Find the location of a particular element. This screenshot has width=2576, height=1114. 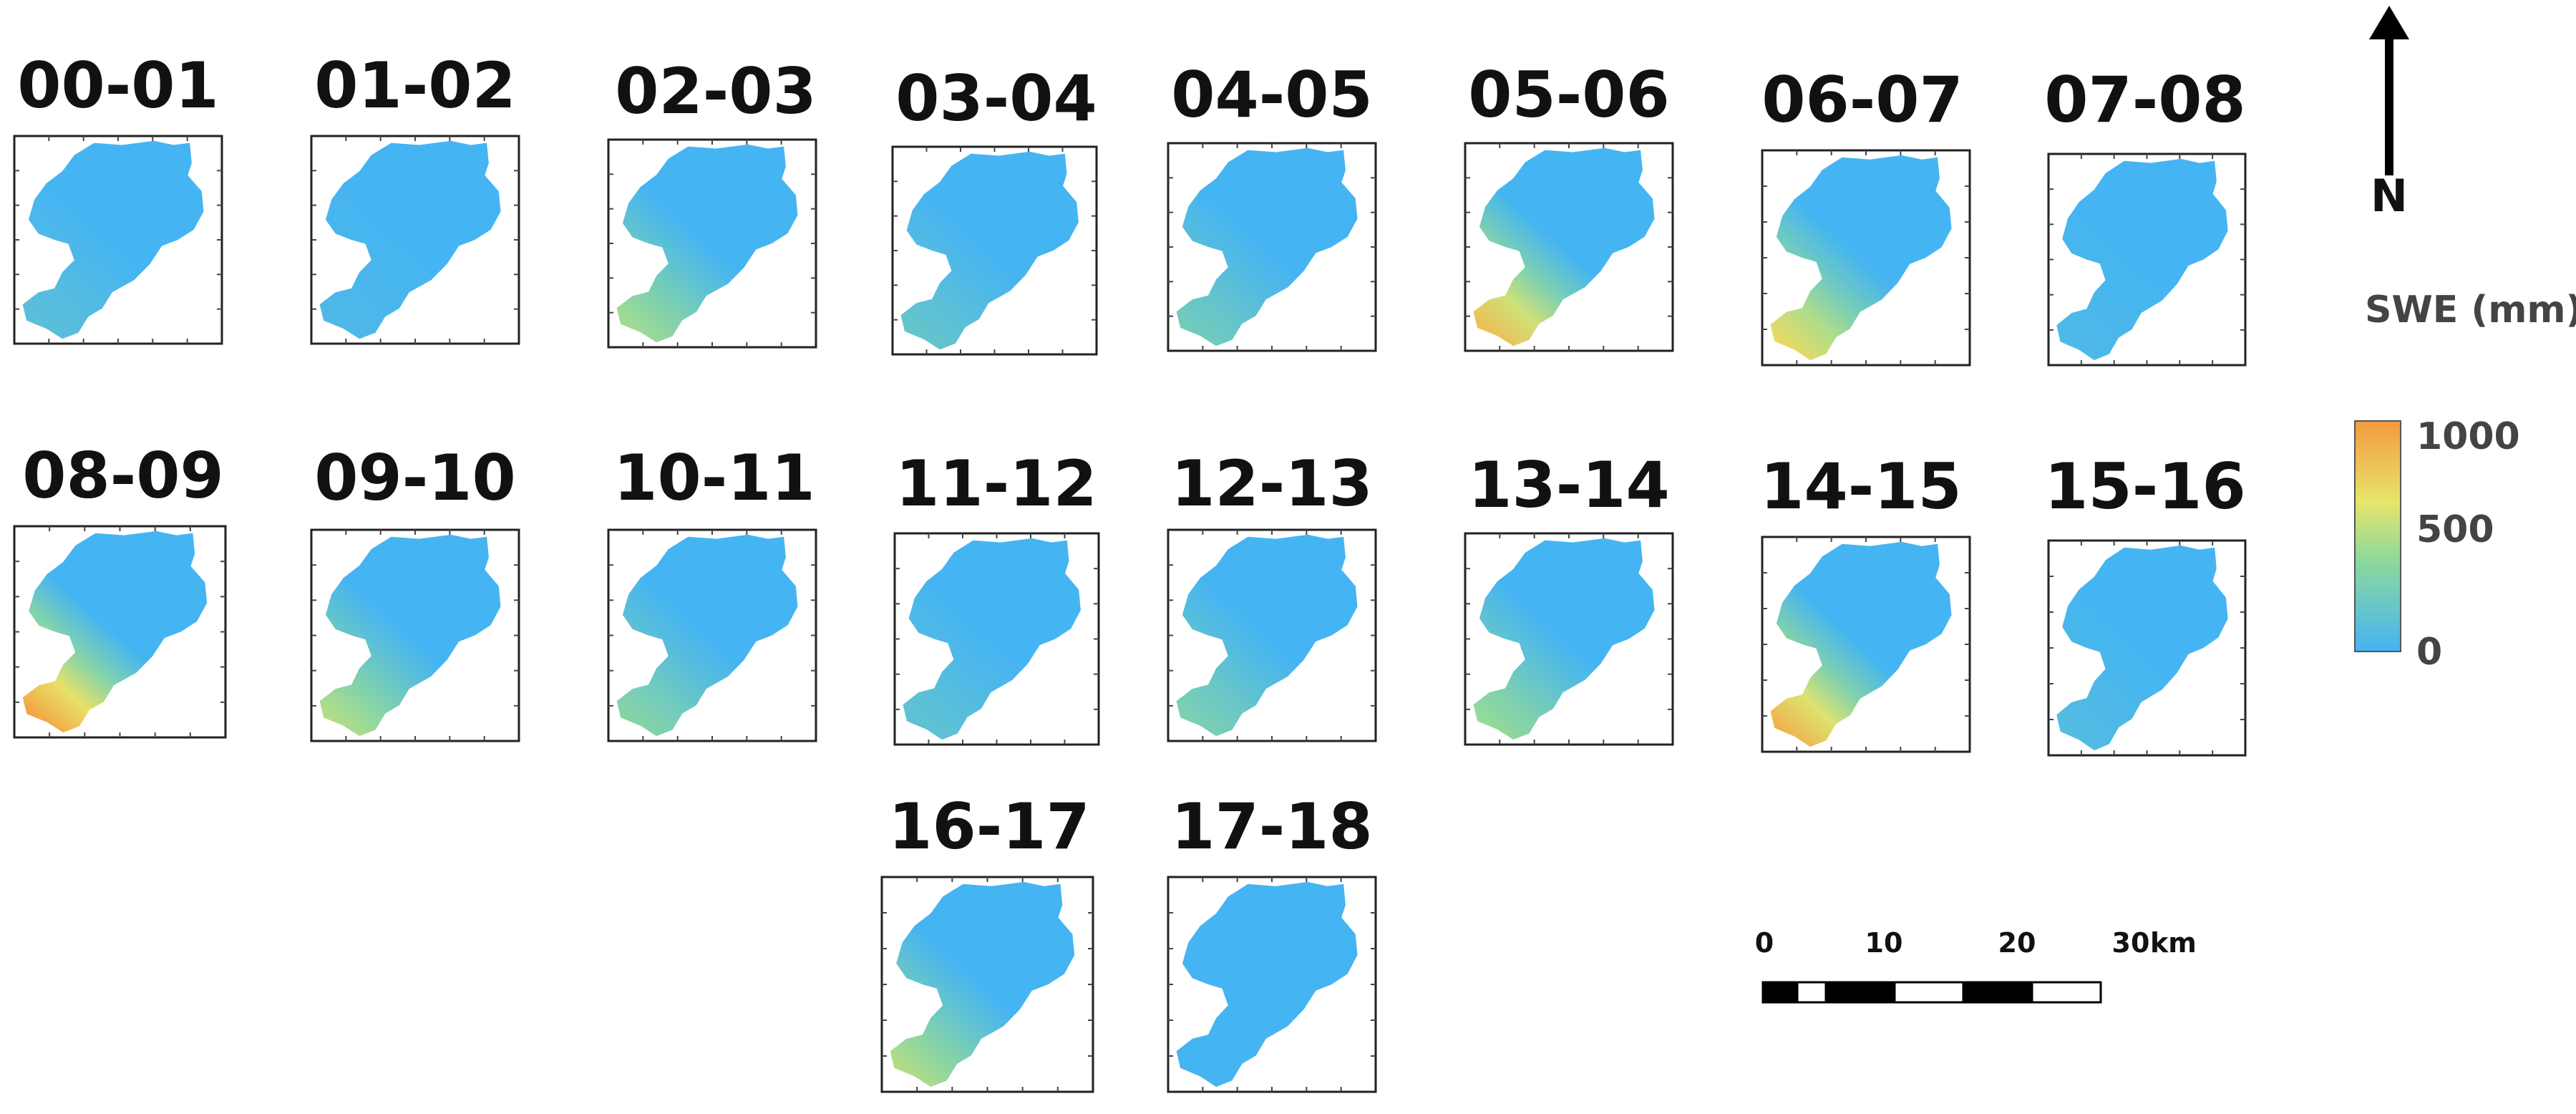

year-label: 04-05 is located at coordinates (1271, 95).